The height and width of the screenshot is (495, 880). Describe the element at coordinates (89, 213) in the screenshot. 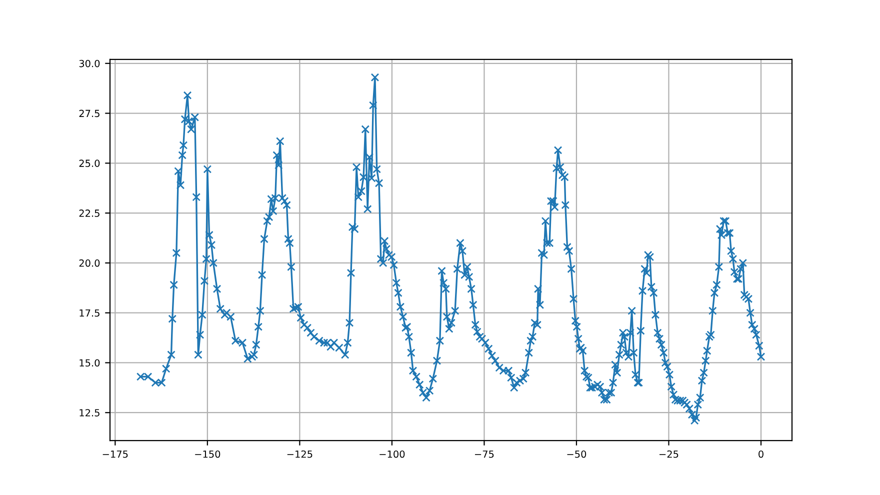

I see `y-tick-label: 22.5` at that location.